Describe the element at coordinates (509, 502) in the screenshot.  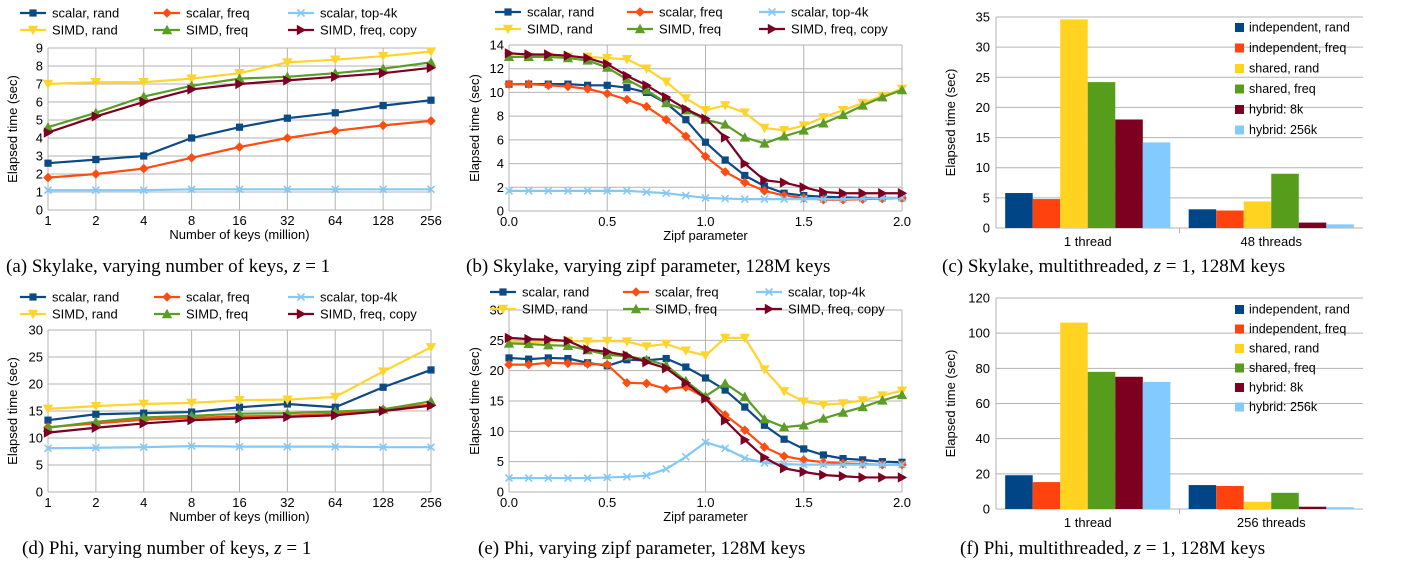
I see `x-tick-label: 0.0` at that location.